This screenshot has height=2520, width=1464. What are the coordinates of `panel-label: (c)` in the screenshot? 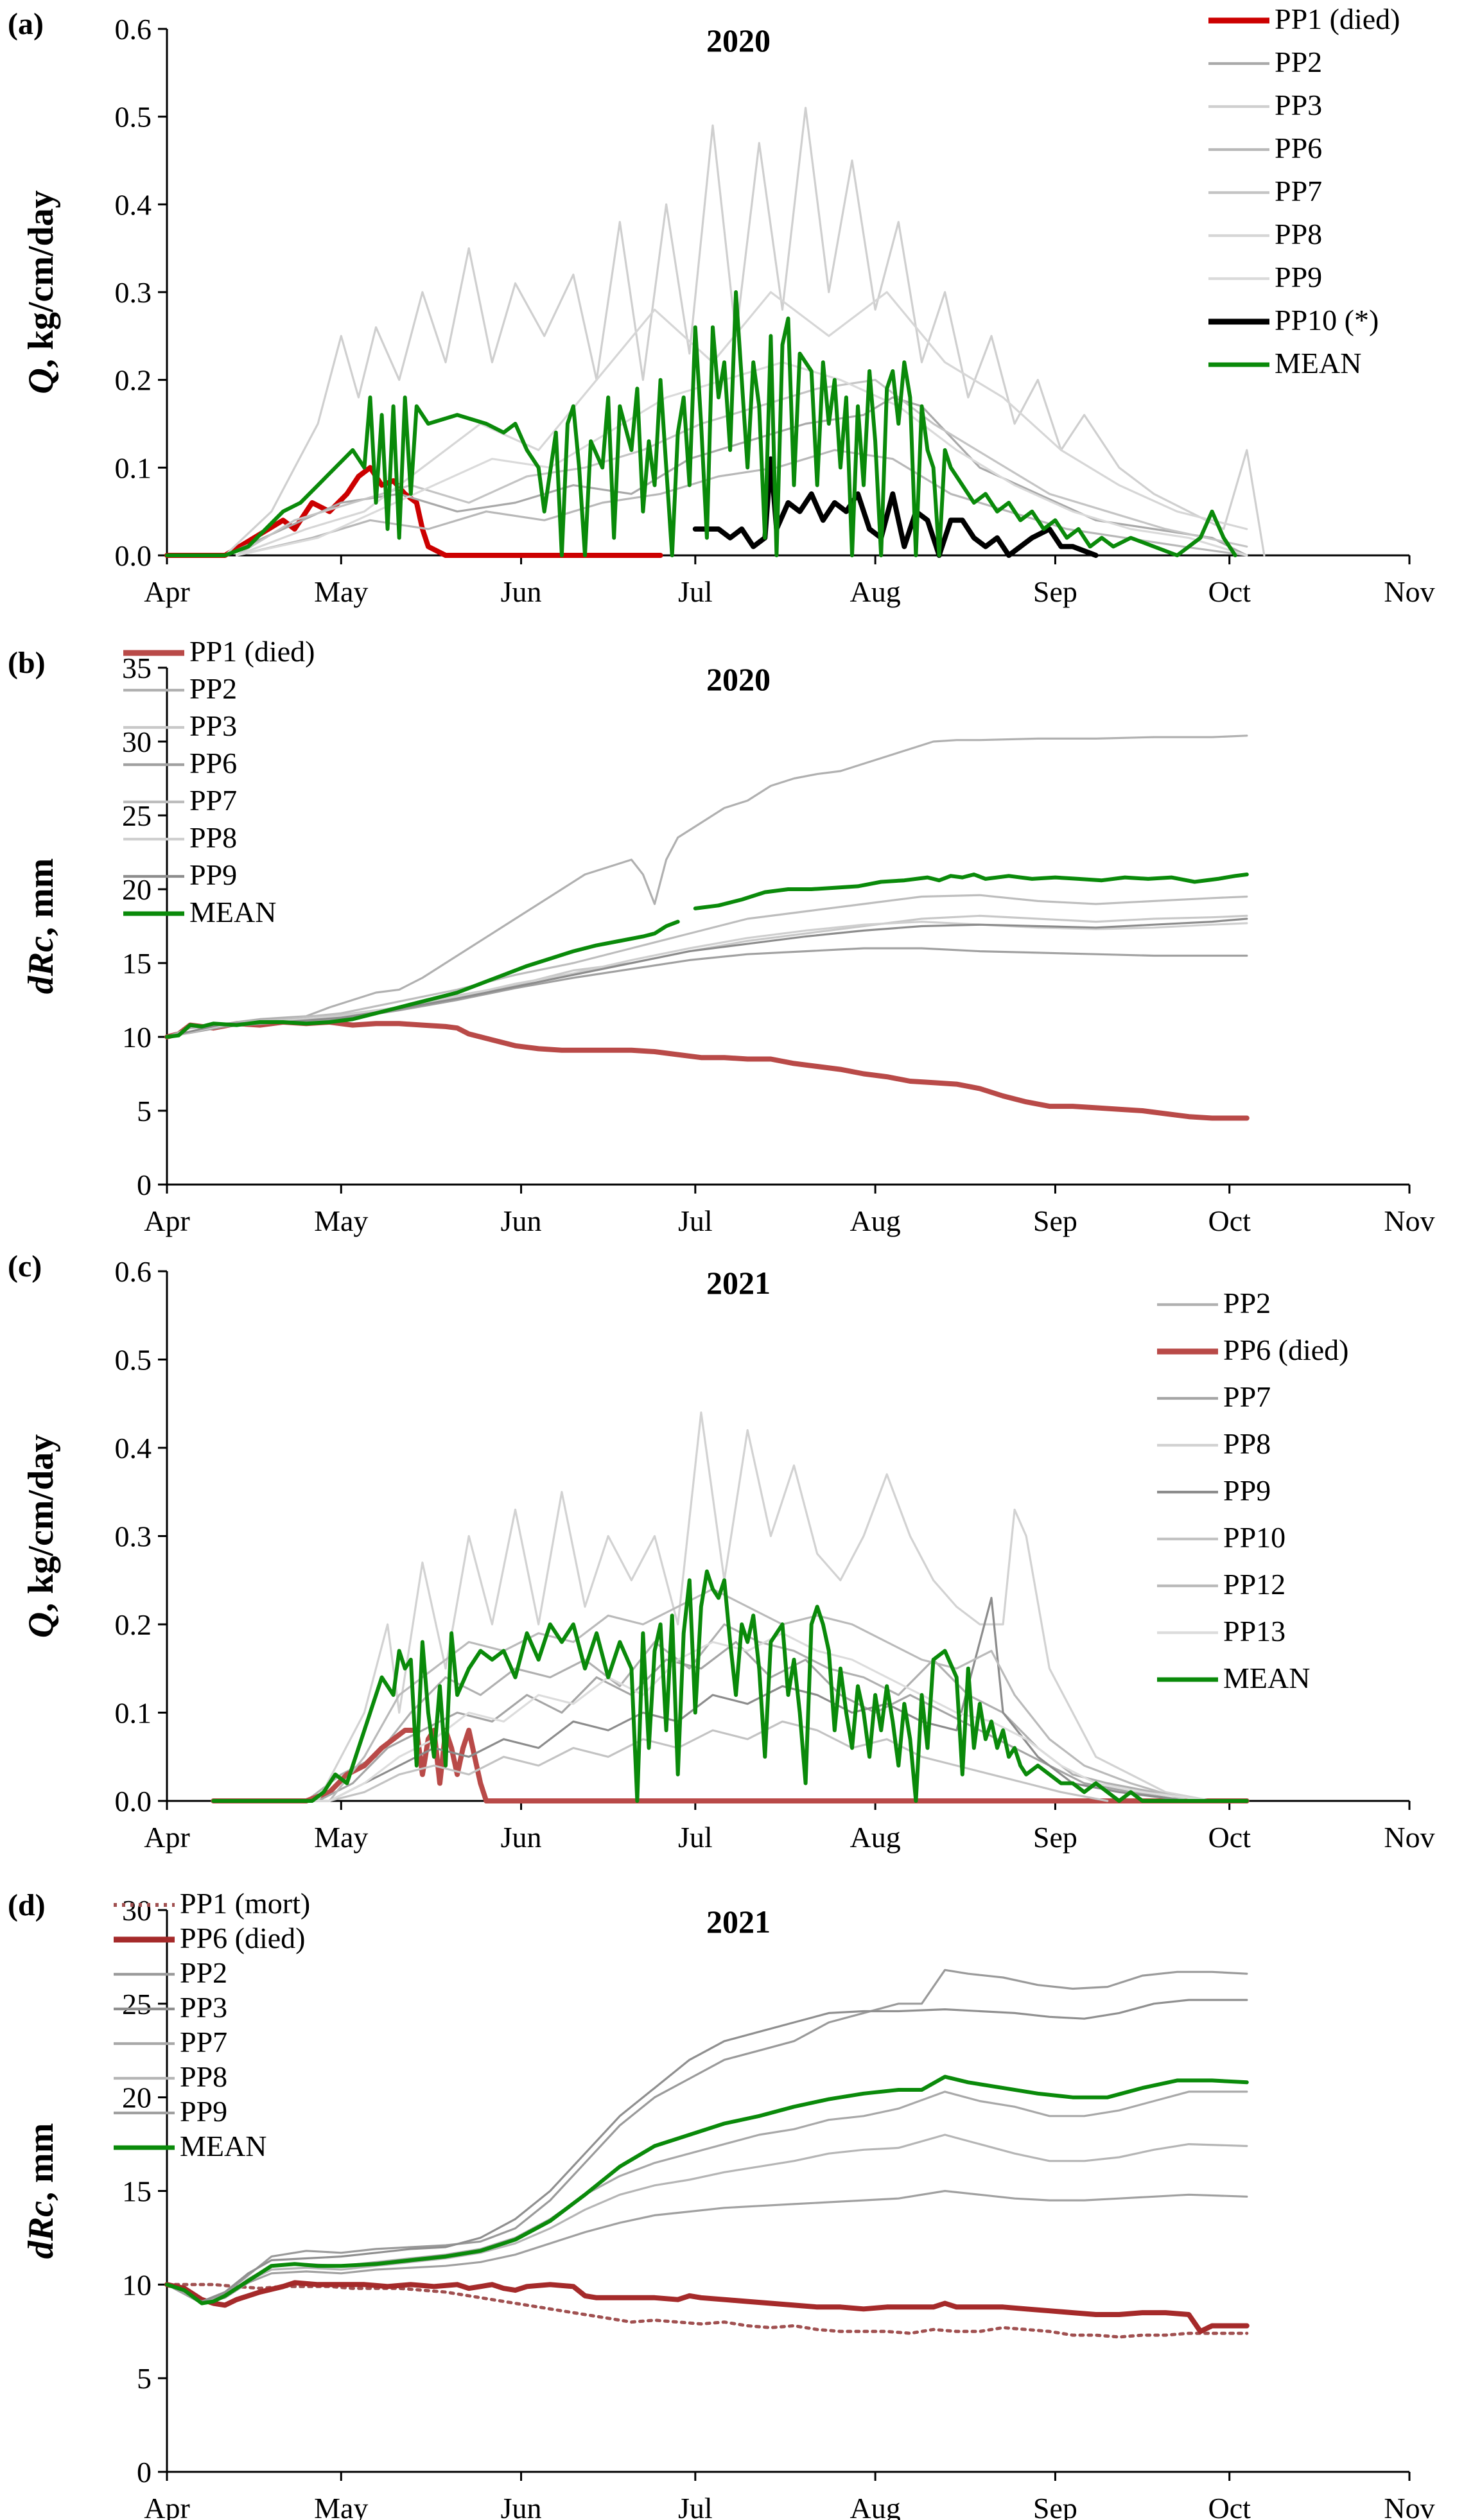 It's located at (25, 1266).